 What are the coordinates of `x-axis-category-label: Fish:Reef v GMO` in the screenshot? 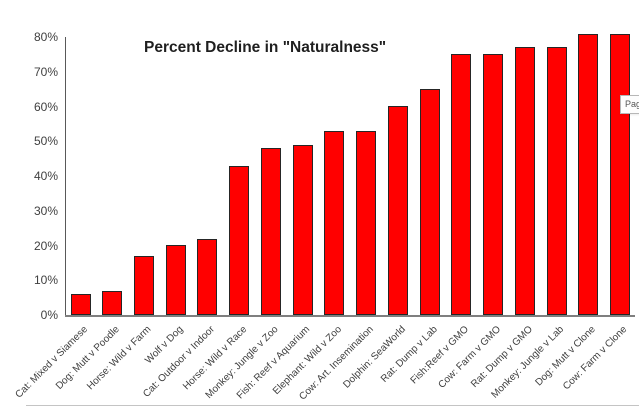 It's located at (440, 355).